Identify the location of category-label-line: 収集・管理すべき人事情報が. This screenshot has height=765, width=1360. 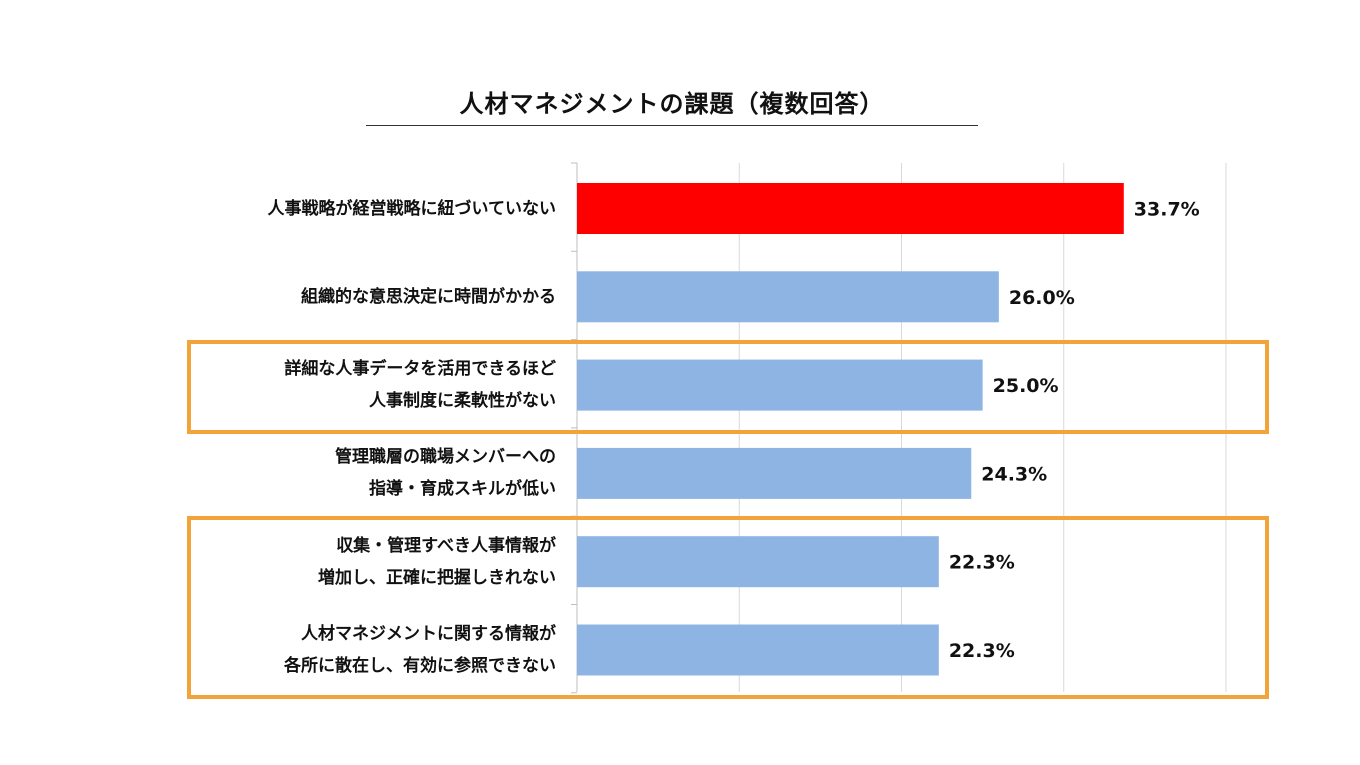
(446, 545).